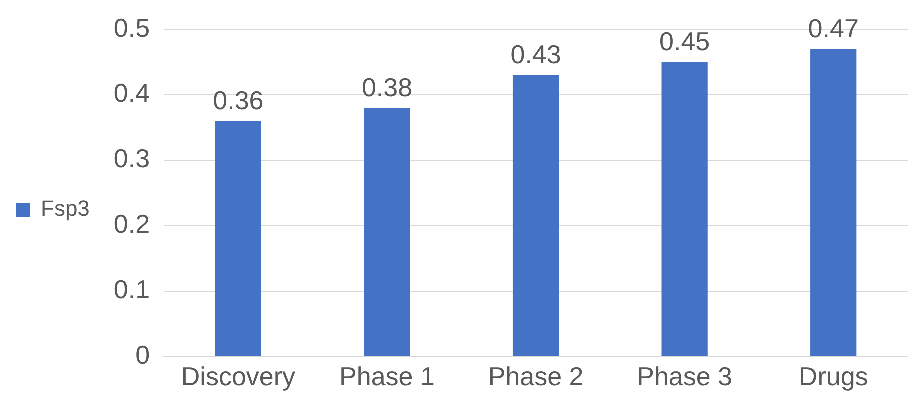  What do you see at coordinates (132, 93) in the screenshot?
I see `y-tick-label: 0.4` at bounding box center [132, 93].